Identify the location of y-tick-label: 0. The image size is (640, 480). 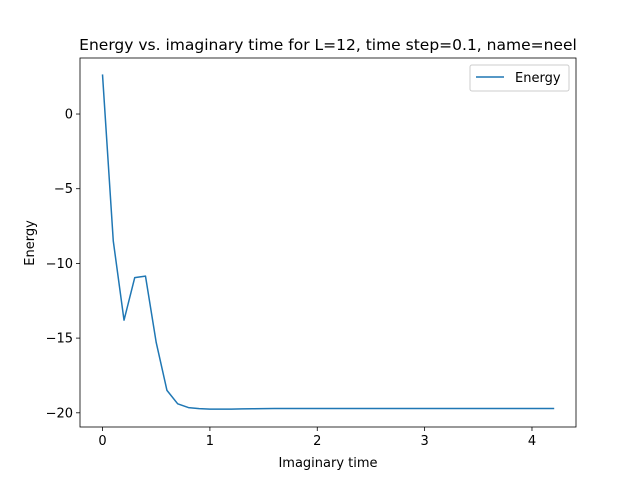
(69, 115).